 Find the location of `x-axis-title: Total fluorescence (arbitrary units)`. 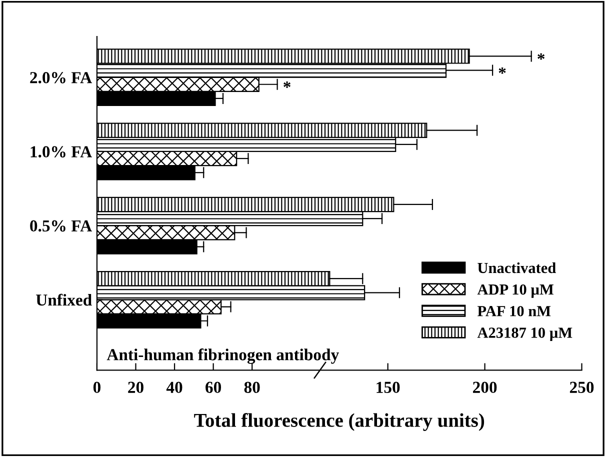

x-axis-title: Total fluorescence (arbitrary units) is located at coordinates (339, 422).